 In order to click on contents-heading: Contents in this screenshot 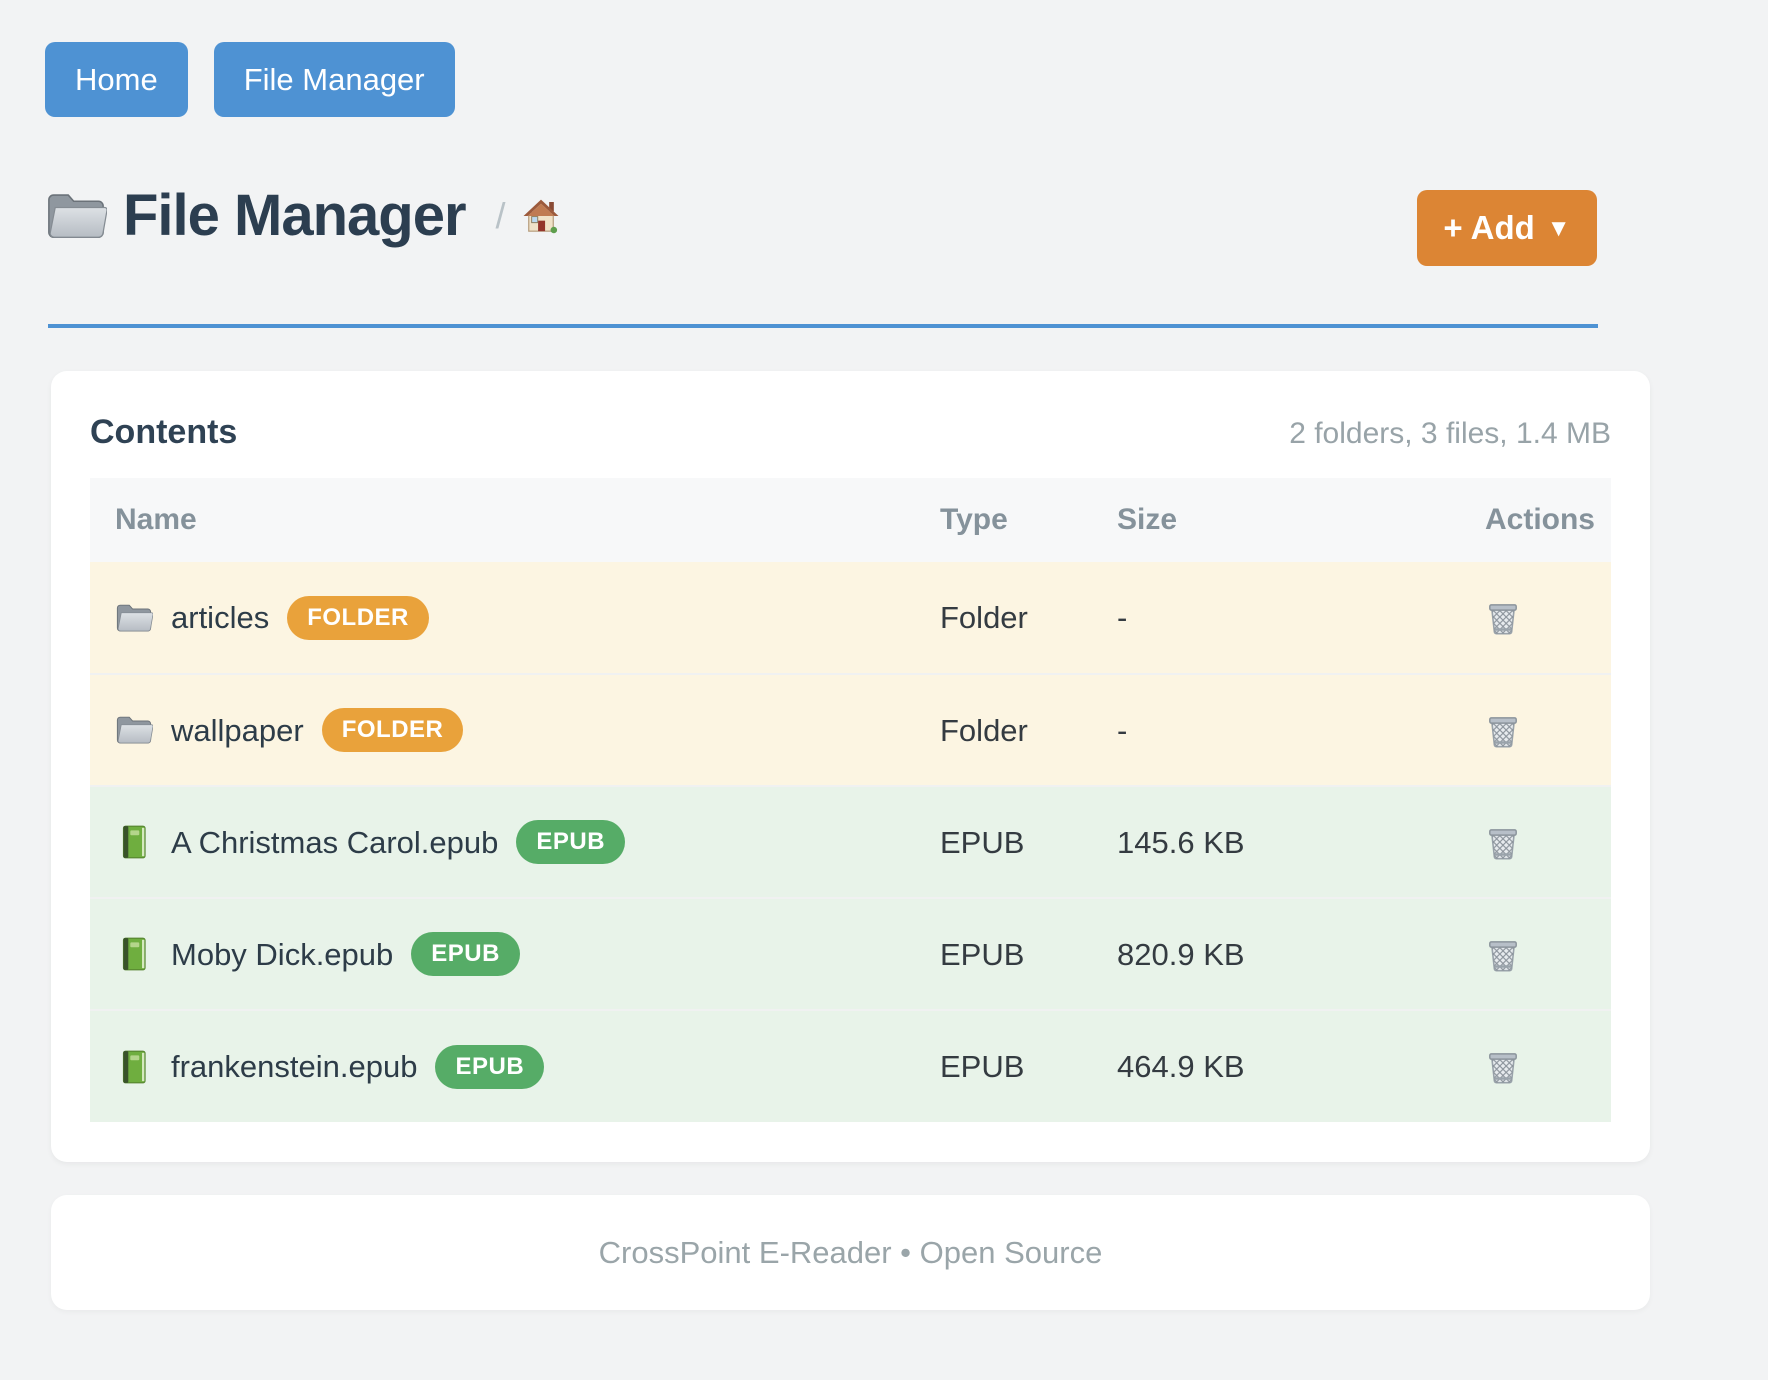, I will do `click(164, 432)`.